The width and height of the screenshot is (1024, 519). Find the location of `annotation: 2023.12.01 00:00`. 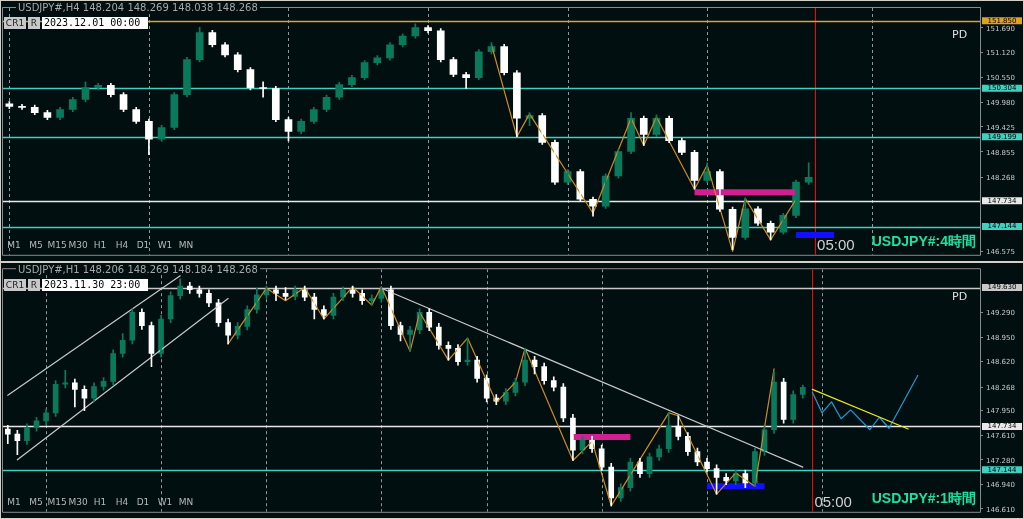

annotation: 2023.12.01 00:00 is located at coordinates (95, 23).